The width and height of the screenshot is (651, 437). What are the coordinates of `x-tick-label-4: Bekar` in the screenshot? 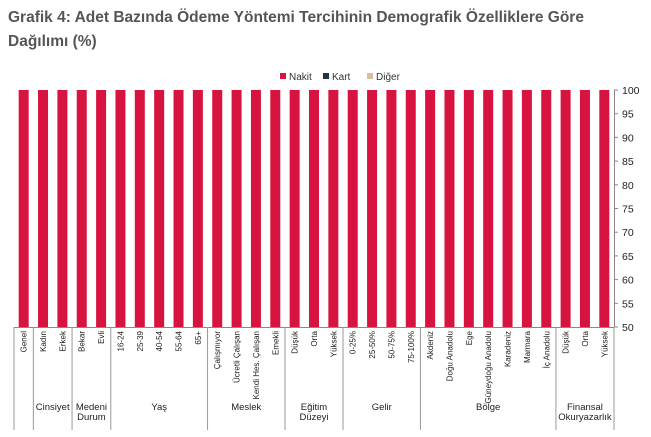 It's located at (82, 341).